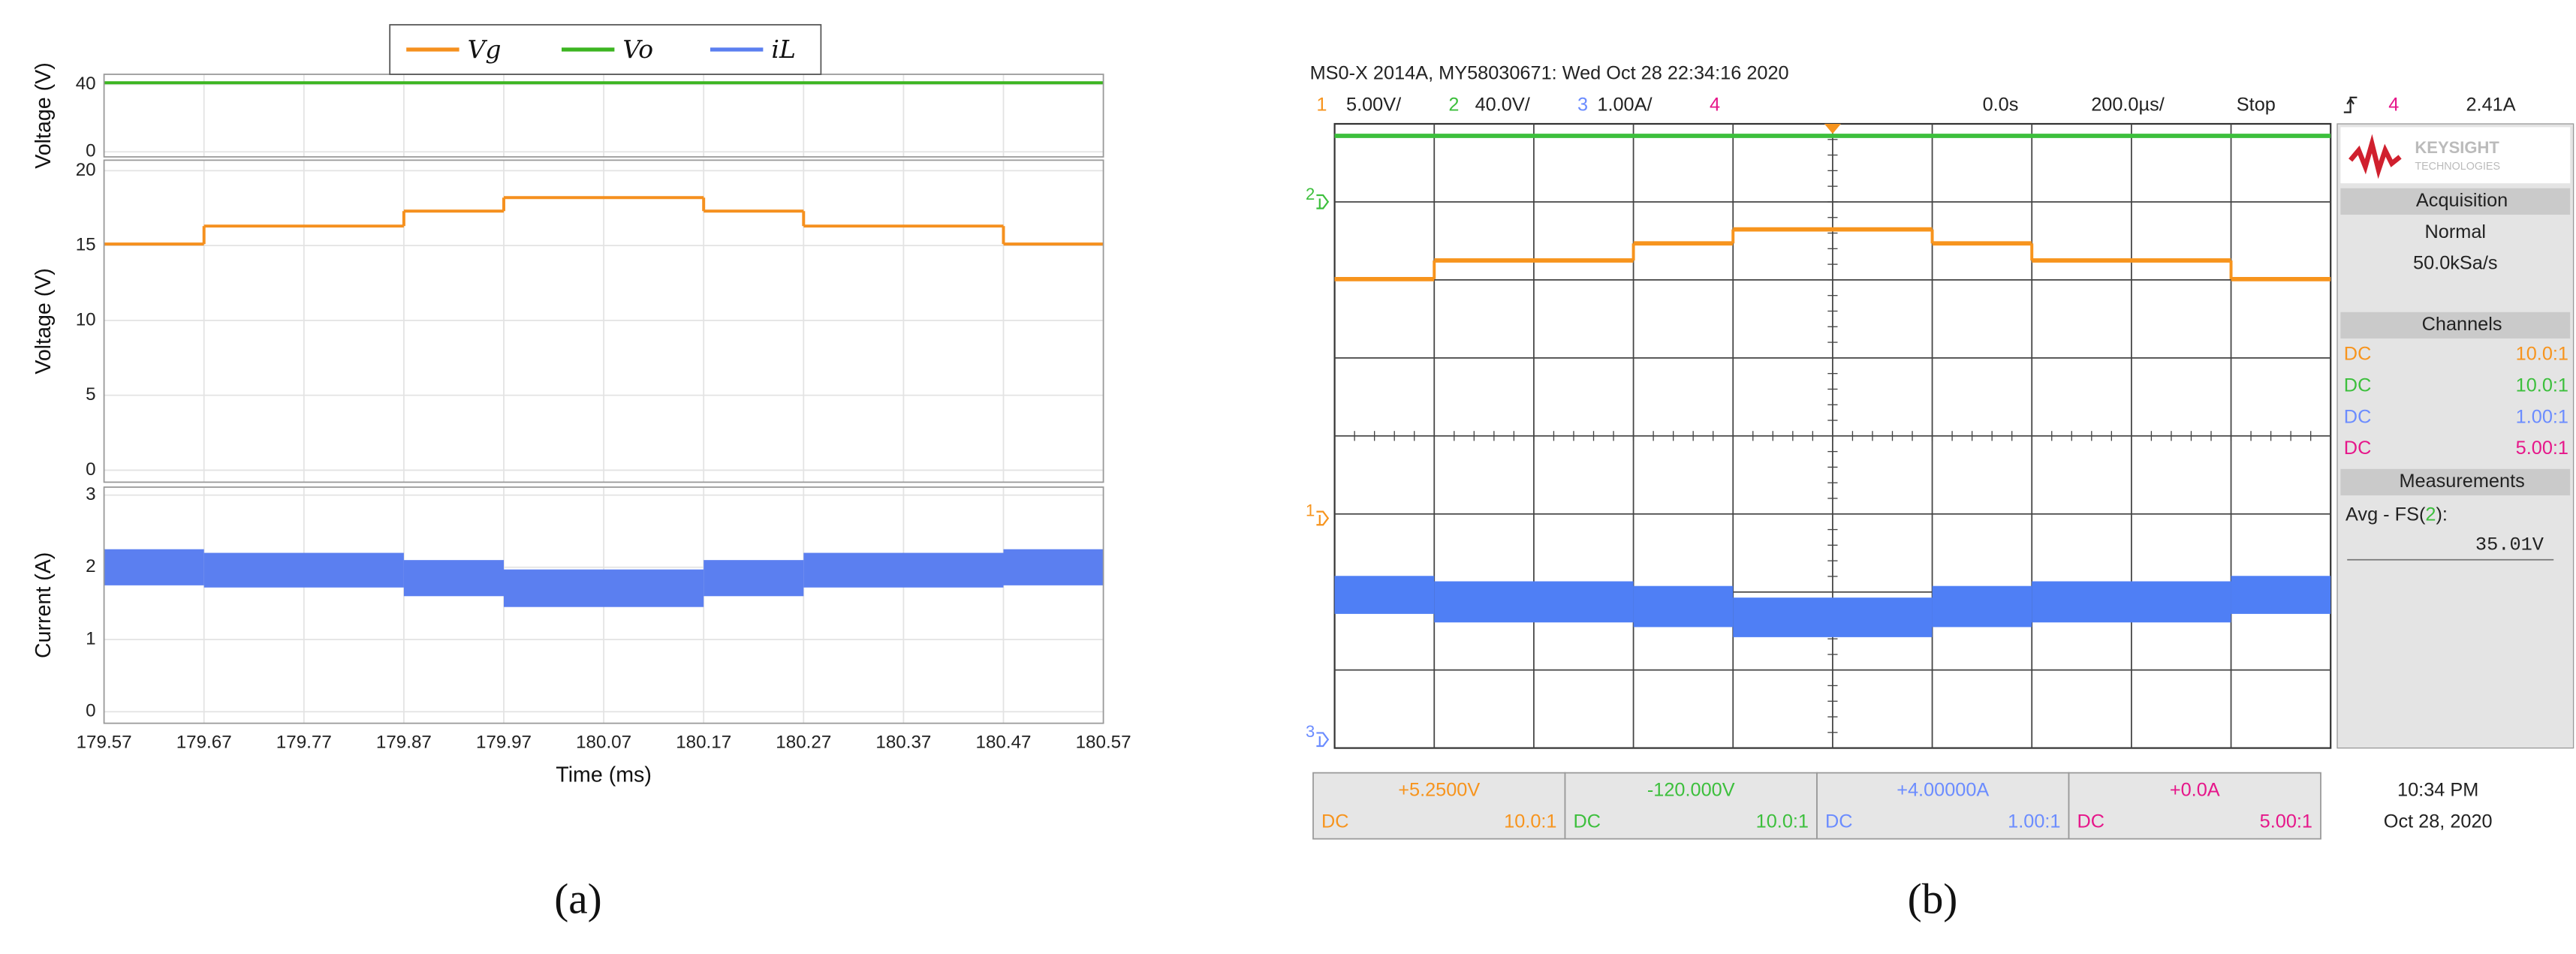 This screenshot has width=2576, height=954. What do you see at coordinates (2195, 789) in the screenshot?
I see `offset-value: +0.0A` at bounding box center [2195, 789].